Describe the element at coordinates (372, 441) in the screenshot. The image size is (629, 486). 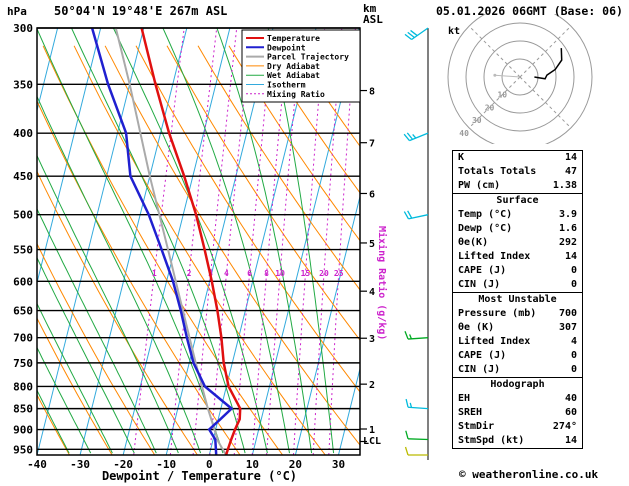
I see `lcl-marker-label: LCL` at that location.